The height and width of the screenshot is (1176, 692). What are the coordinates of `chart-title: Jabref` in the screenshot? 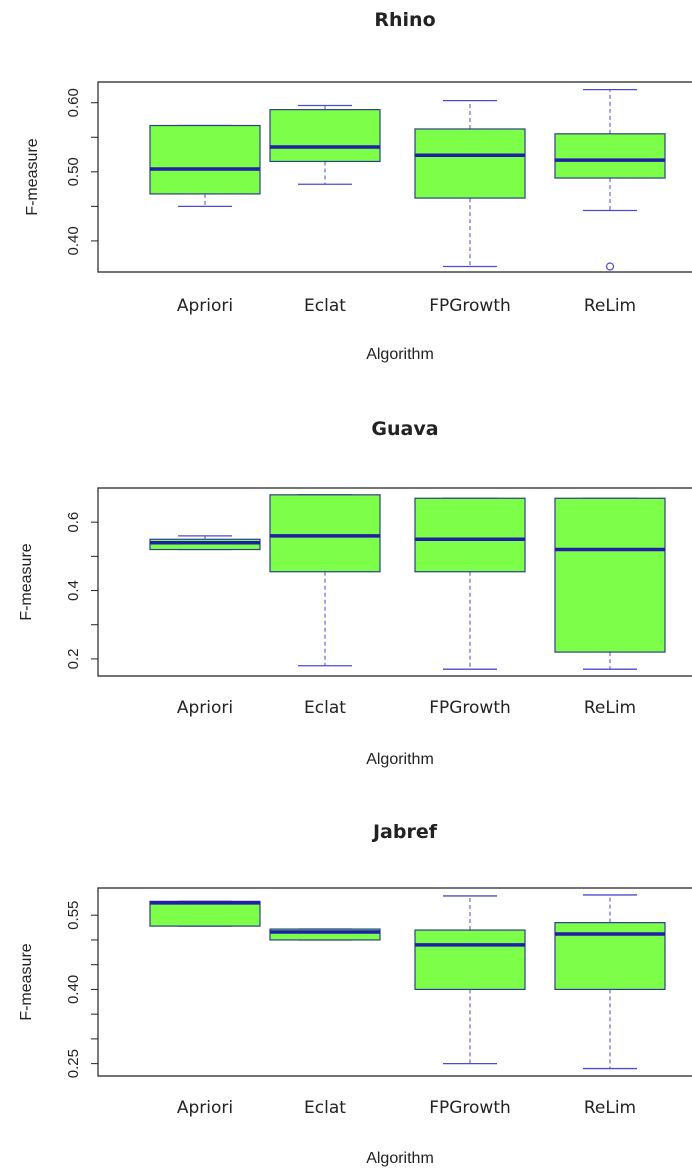 It's located at (404, 832).